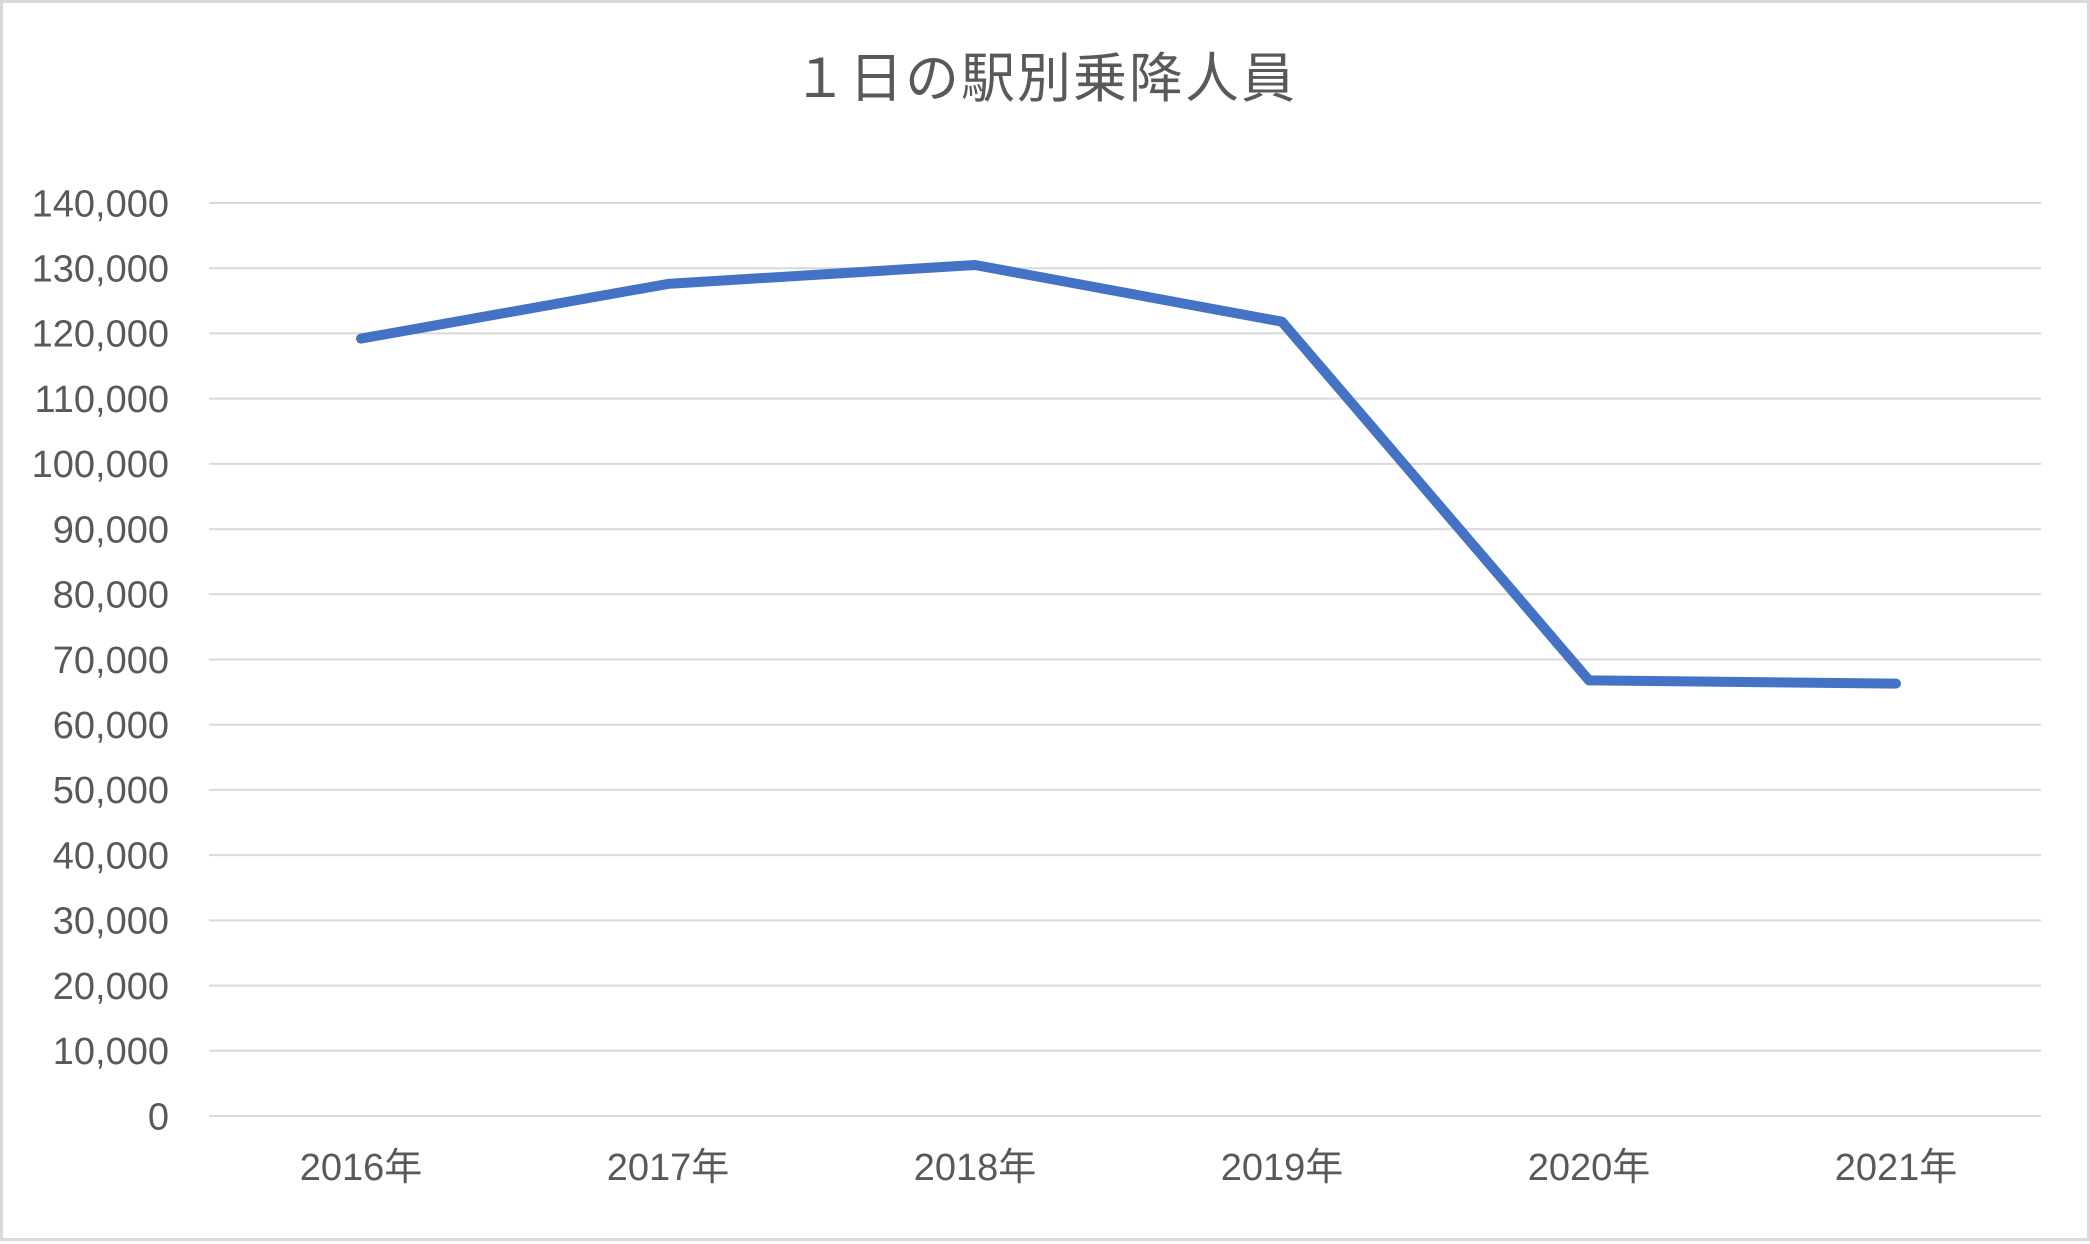 This screenshot has width=2090, height=1244. I want to click on y-tick-label: 50,000, so click(111, 791).